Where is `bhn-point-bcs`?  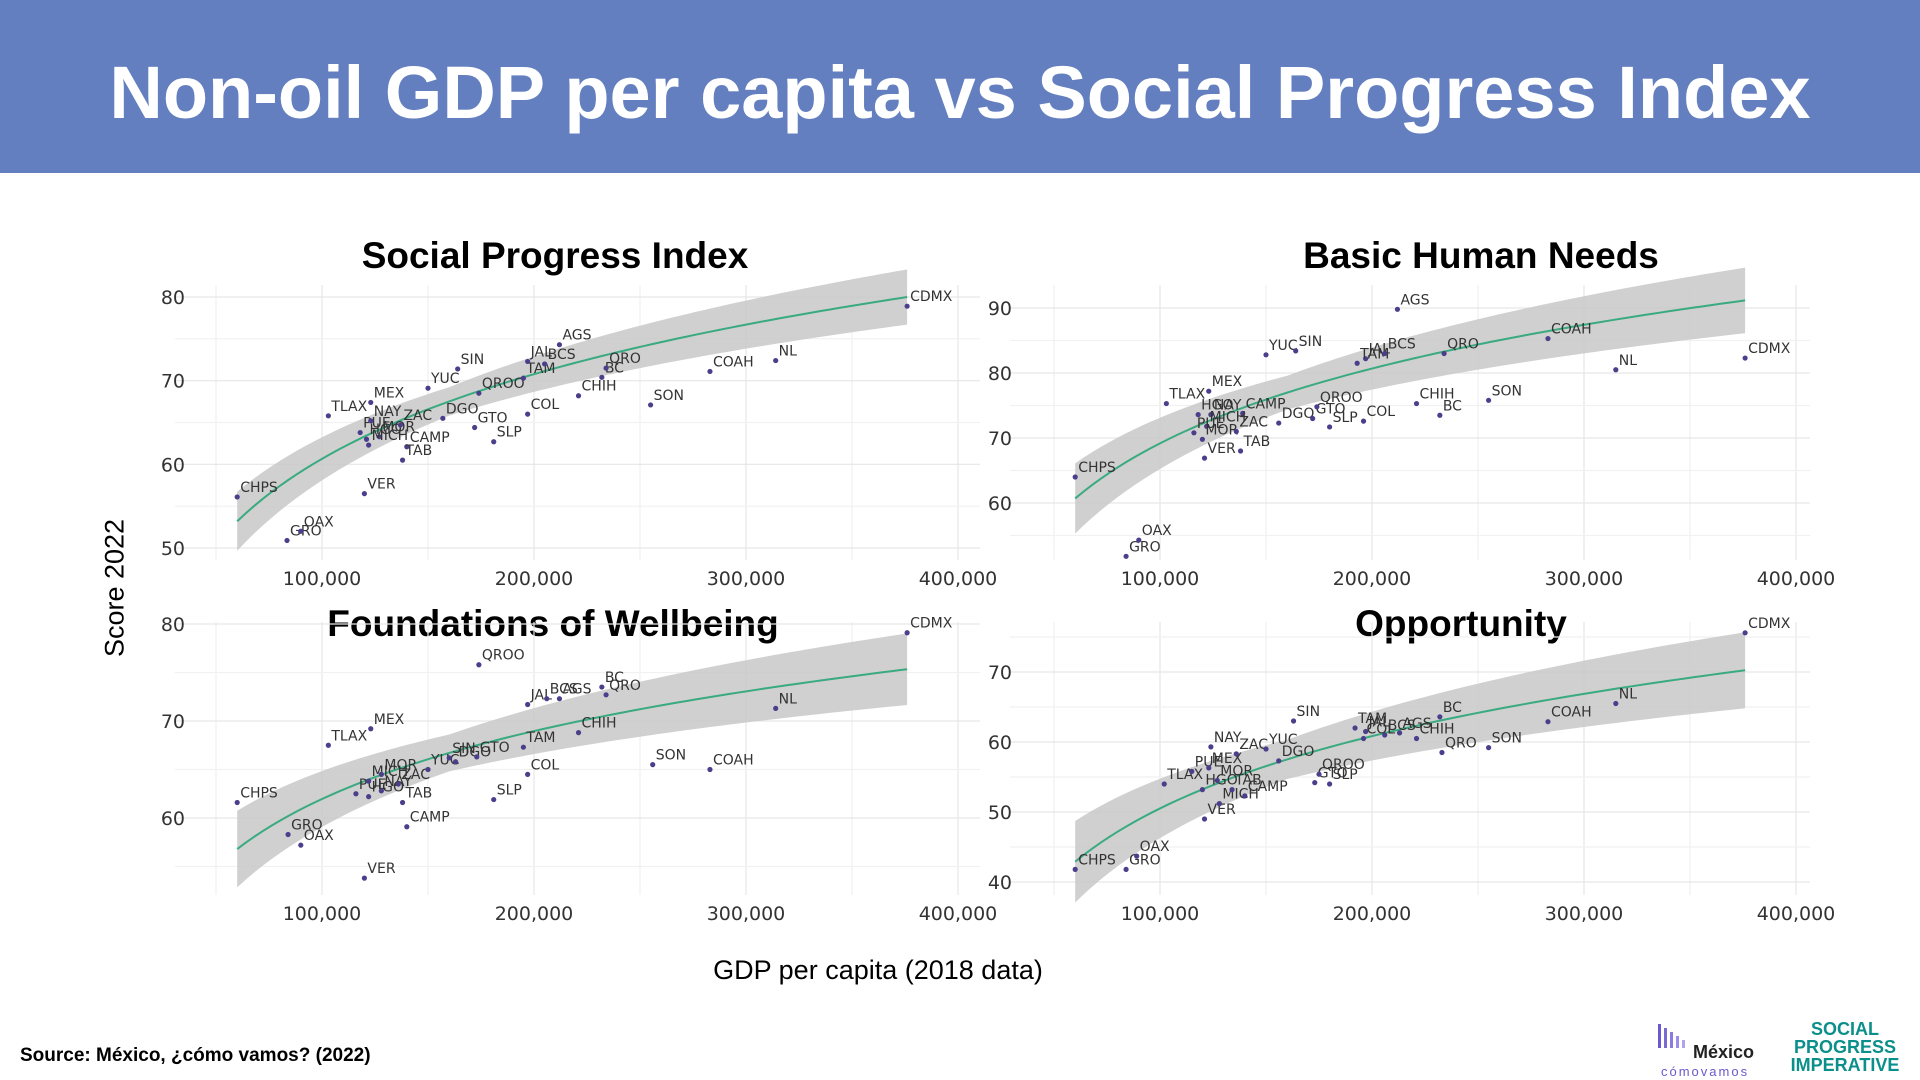 bhn-point-bcs is located at coordinates (1385, 353).